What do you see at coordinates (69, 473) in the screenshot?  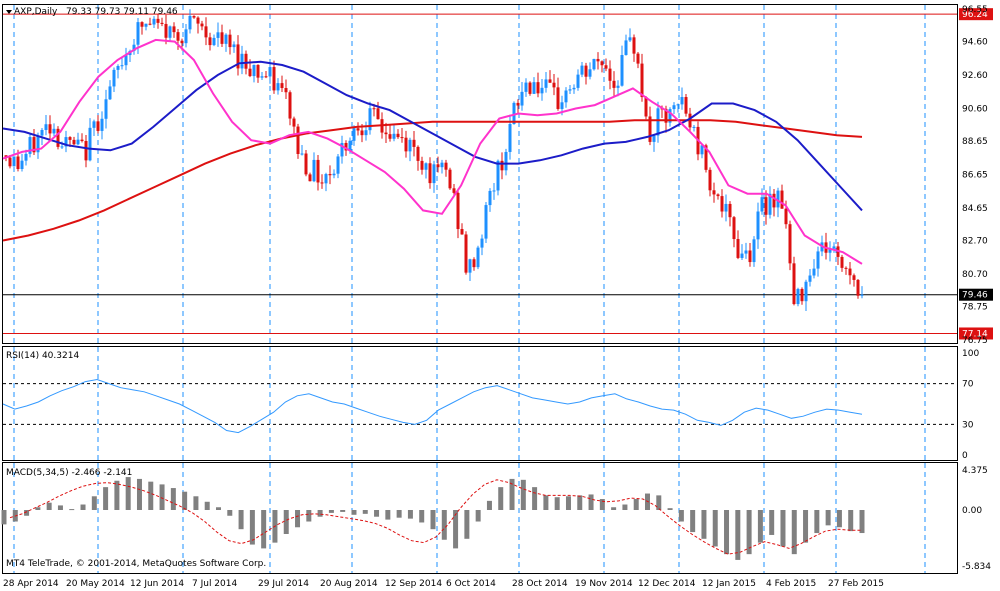 I see `macd-label: MACD(5,34,5) -2.466 -2.141` at bounding box center [69, 473].